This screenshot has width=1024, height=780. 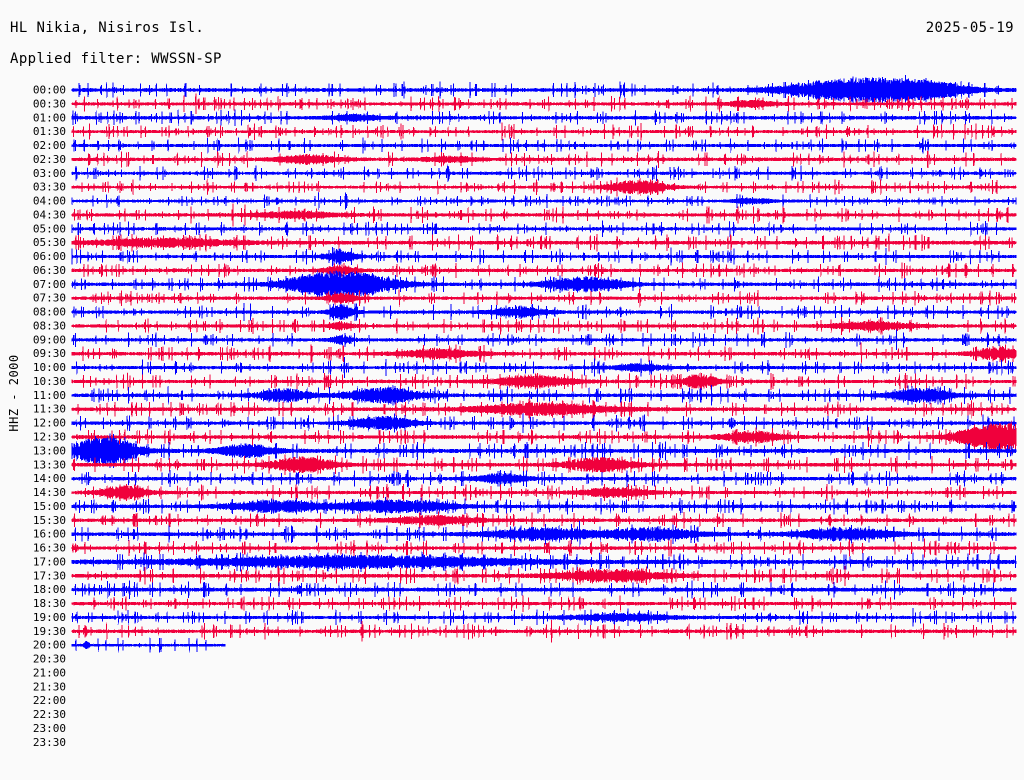 I want to click on time-tick-label: 20:00, so click(x=49, y=645).